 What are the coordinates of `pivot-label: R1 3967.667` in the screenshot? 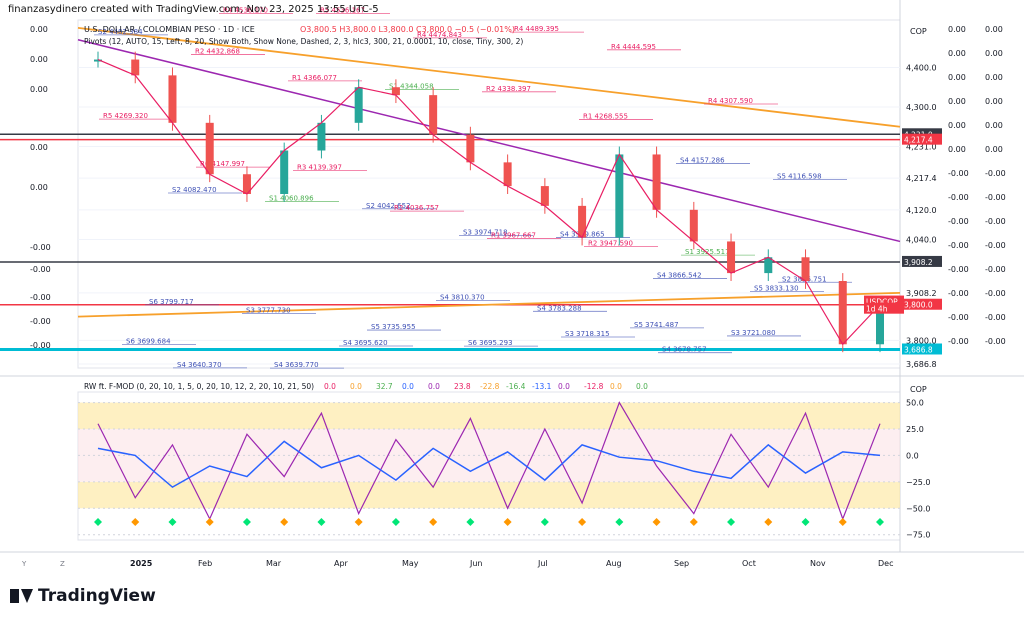 It's located at (513, 235).